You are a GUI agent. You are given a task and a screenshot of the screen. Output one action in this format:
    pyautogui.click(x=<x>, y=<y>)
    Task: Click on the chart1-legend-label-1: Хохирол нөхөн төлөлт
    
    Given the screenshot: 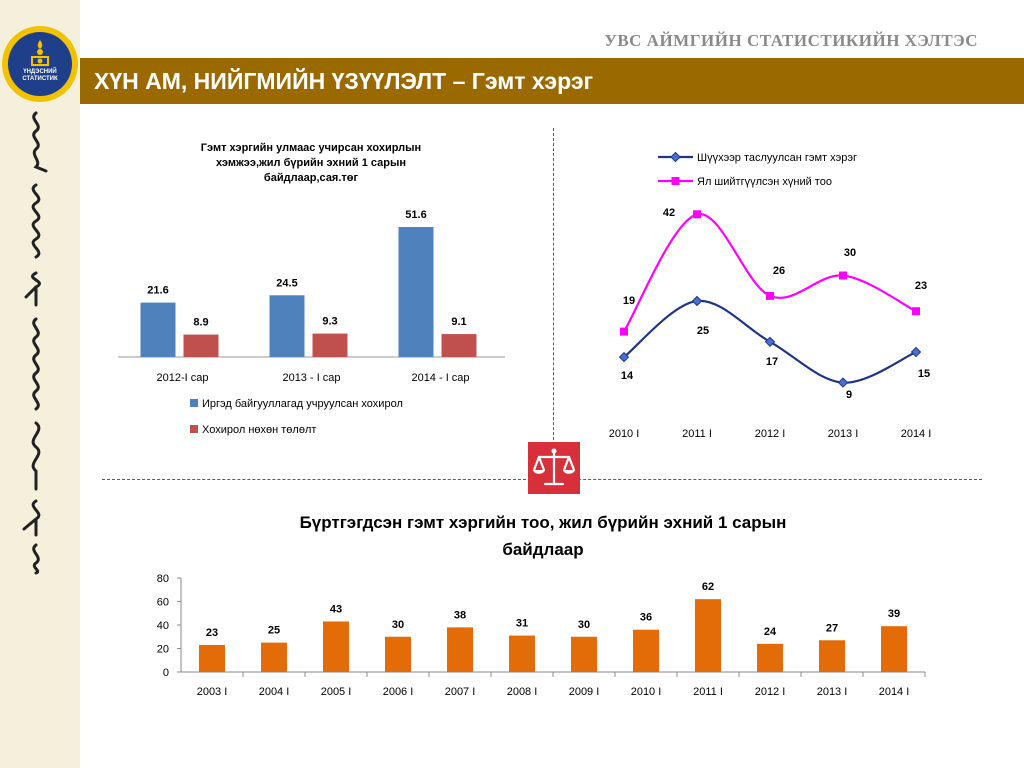 What is the action you would take?
    pyautogui.click(x=259, y=430)
    